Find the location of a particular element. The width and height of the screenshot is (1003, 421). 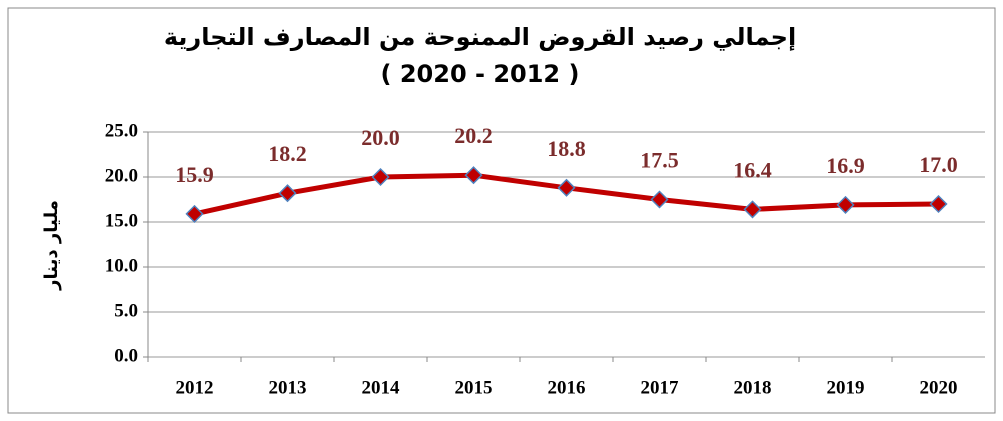

chart-subtitle: ( 2020 - 2012 ) is located at coordinates (480, 74).